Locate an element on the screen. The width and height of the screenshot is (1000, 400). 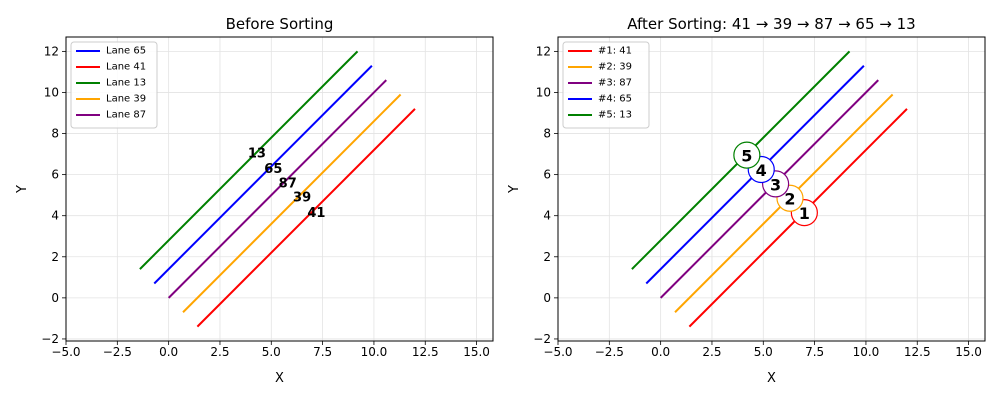
chart-title: Before Sorting is located at coordinates (280, 24).